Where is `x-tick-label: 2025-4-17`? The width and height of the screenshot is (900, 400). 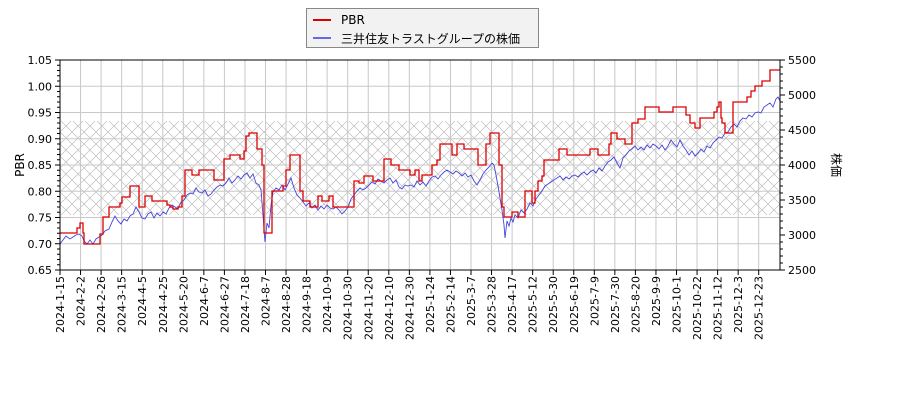
x-tick-label: 2025-4-17 is located at coordinates (512, 304).